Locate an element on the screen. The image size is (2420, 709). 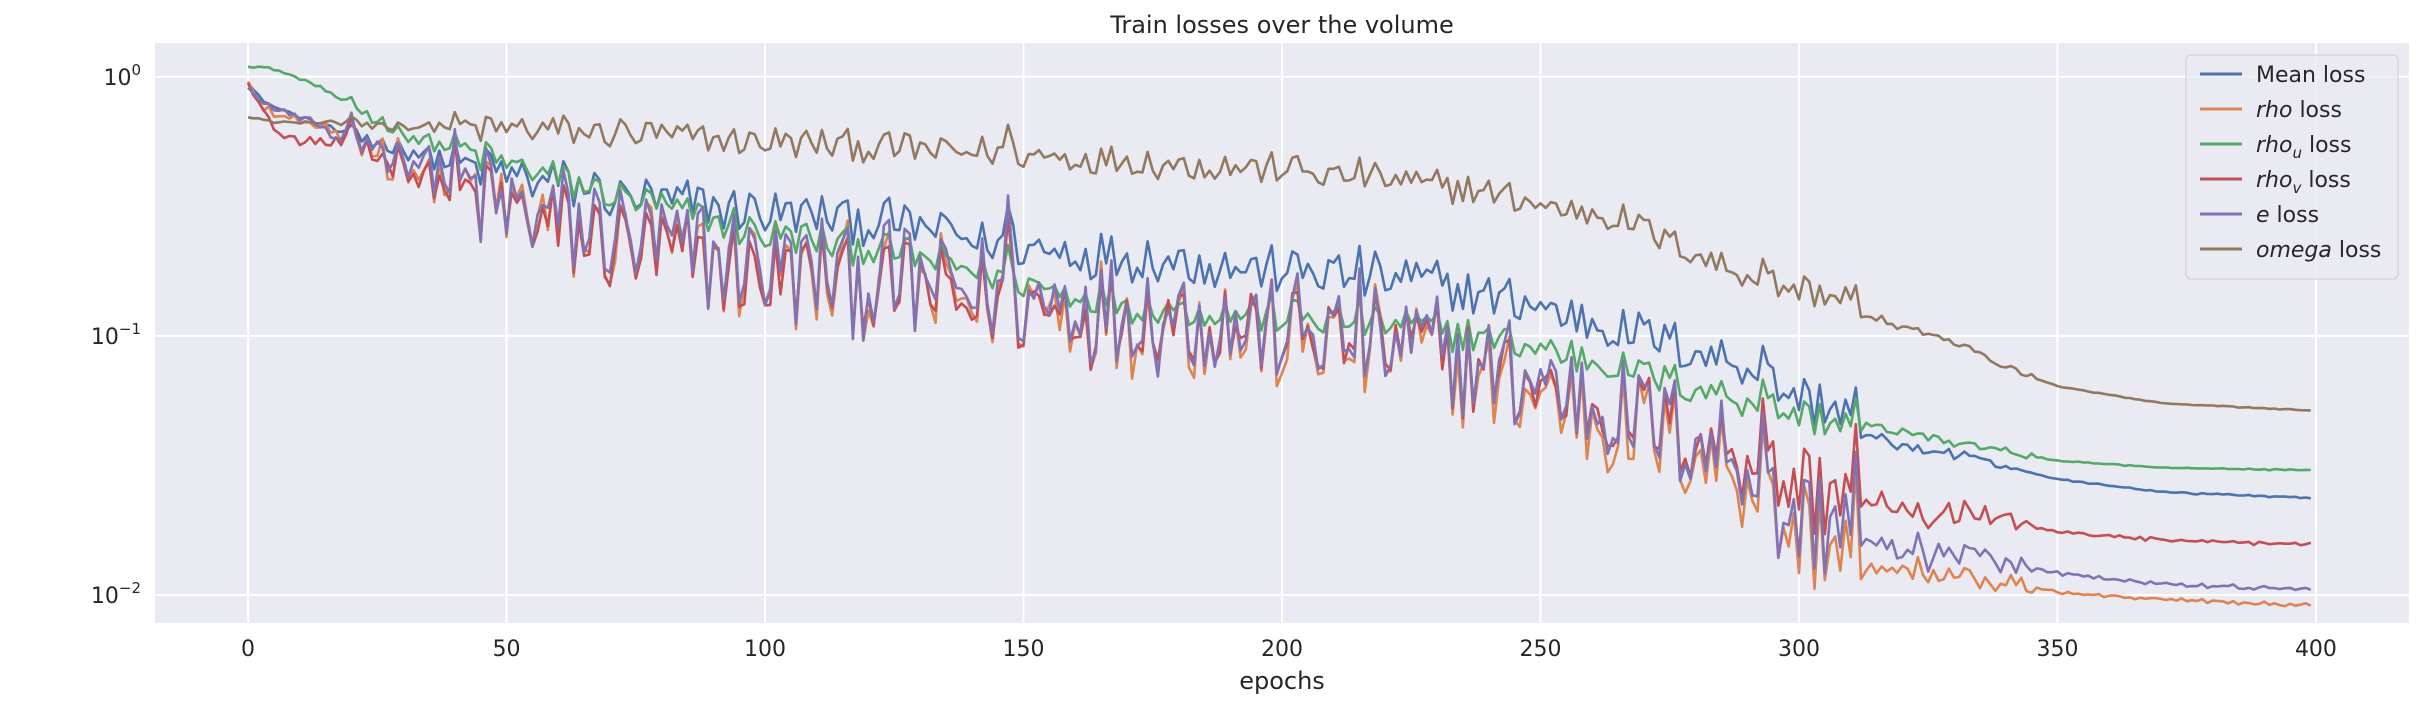
x-tick-label: 200 is located at coordinates (1282, 649).